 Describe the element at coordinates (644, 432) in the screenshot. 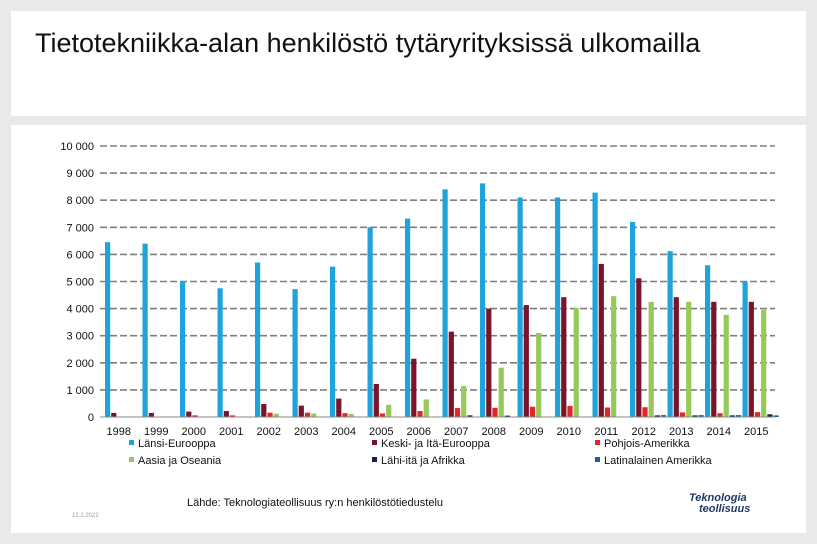

I see `x-tick-label: 2012` at that location.